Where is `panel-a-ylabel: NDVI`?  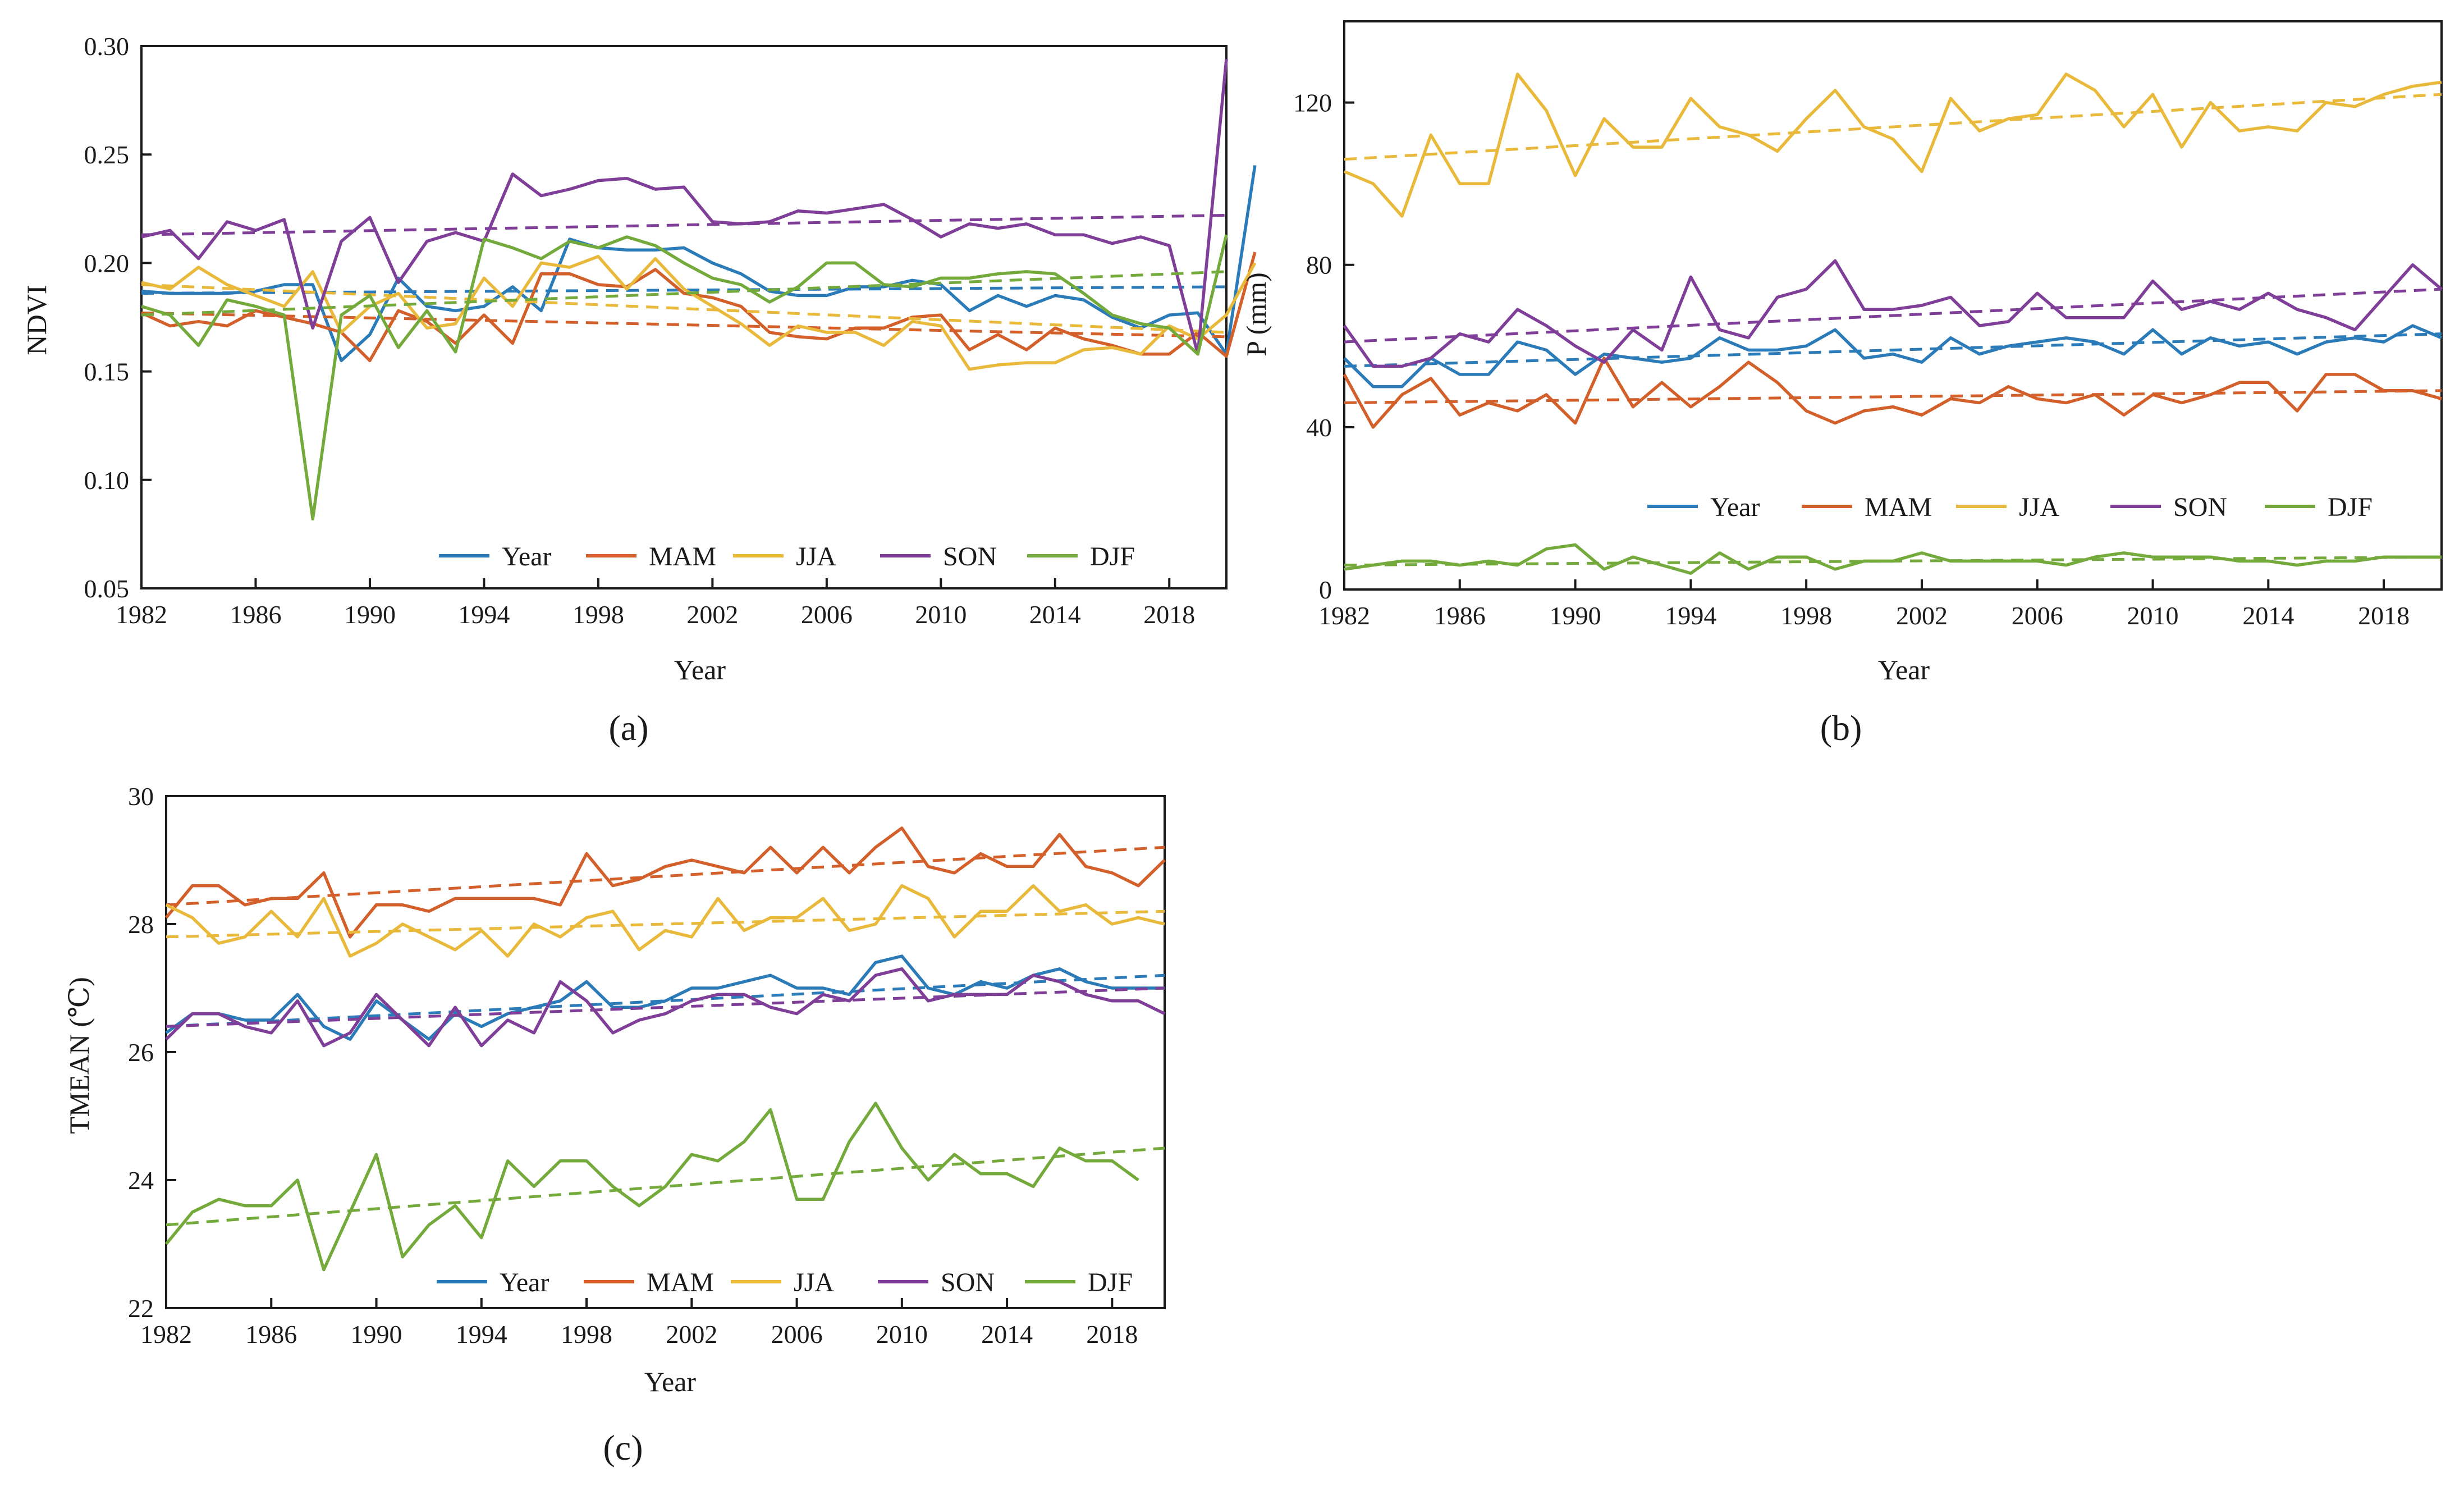 panel-a-ylabel: NDVI is located at coordinates (36, 320).